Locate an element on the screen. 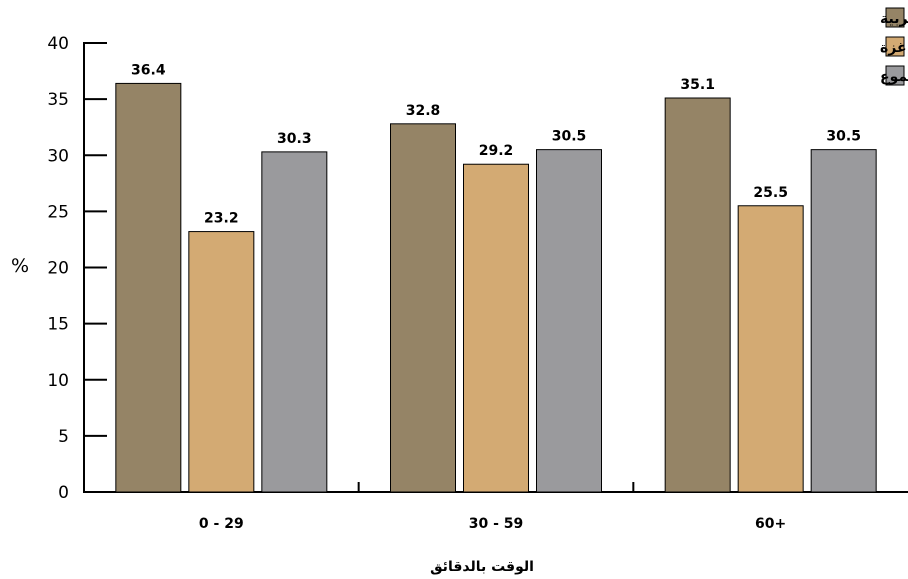  y-tick-label: 35 is located at coordinates (58, 100).